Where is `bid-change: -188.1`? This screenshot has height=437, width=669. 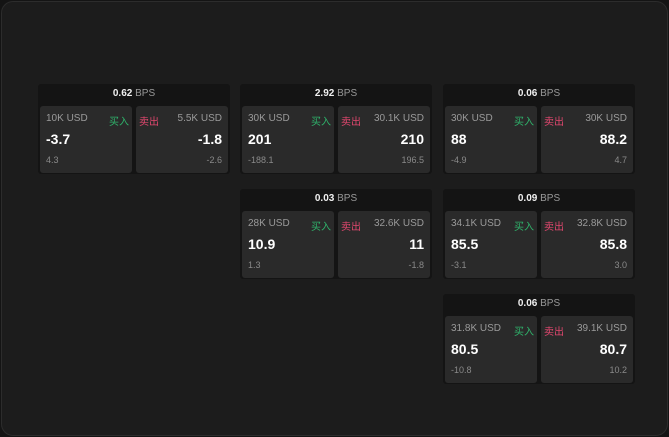 bid-change: -188.1 is located at coordinates (261, 160).